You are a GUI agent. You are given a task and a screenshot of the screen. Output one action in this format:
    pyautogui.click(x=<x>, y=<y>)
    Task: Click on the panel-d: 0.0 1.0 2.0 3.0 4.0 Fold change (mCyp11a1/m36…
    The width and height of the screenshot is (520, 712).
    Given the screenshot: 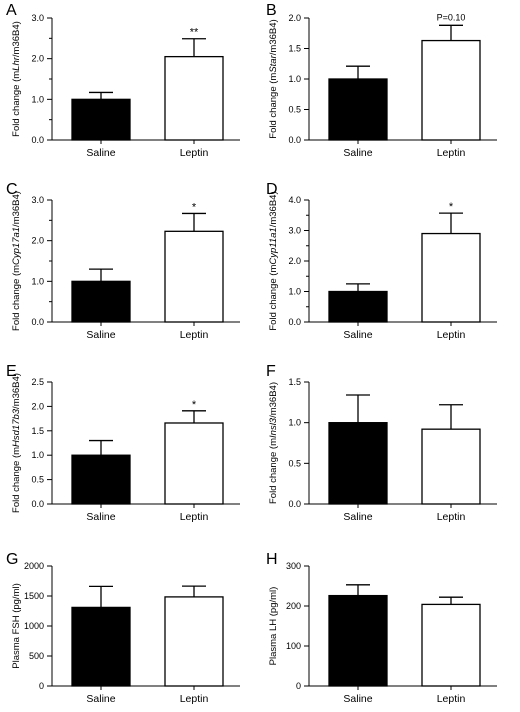 What is the action you would take?
    pyautogui.click(x=382, y=266)
    